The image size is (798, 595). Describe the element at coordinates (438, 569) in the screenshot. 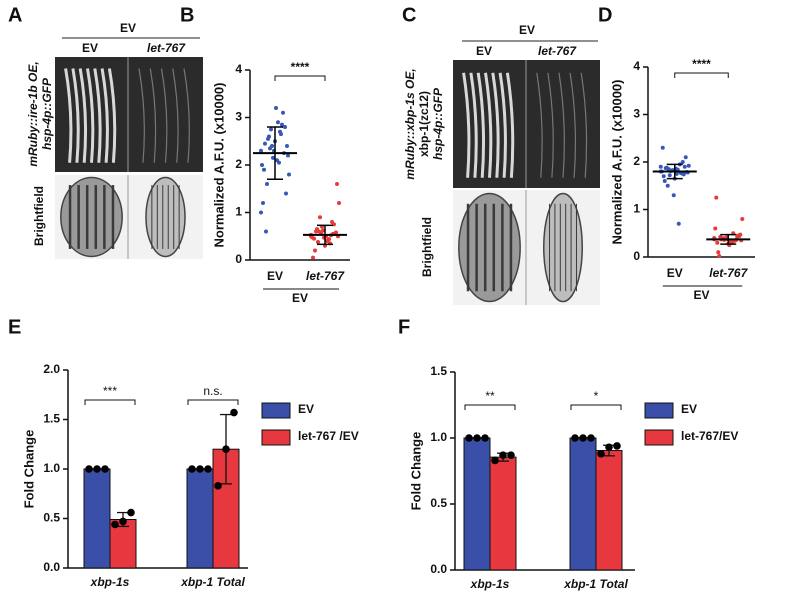

I see `y-tick-label: 0.0` at that location.